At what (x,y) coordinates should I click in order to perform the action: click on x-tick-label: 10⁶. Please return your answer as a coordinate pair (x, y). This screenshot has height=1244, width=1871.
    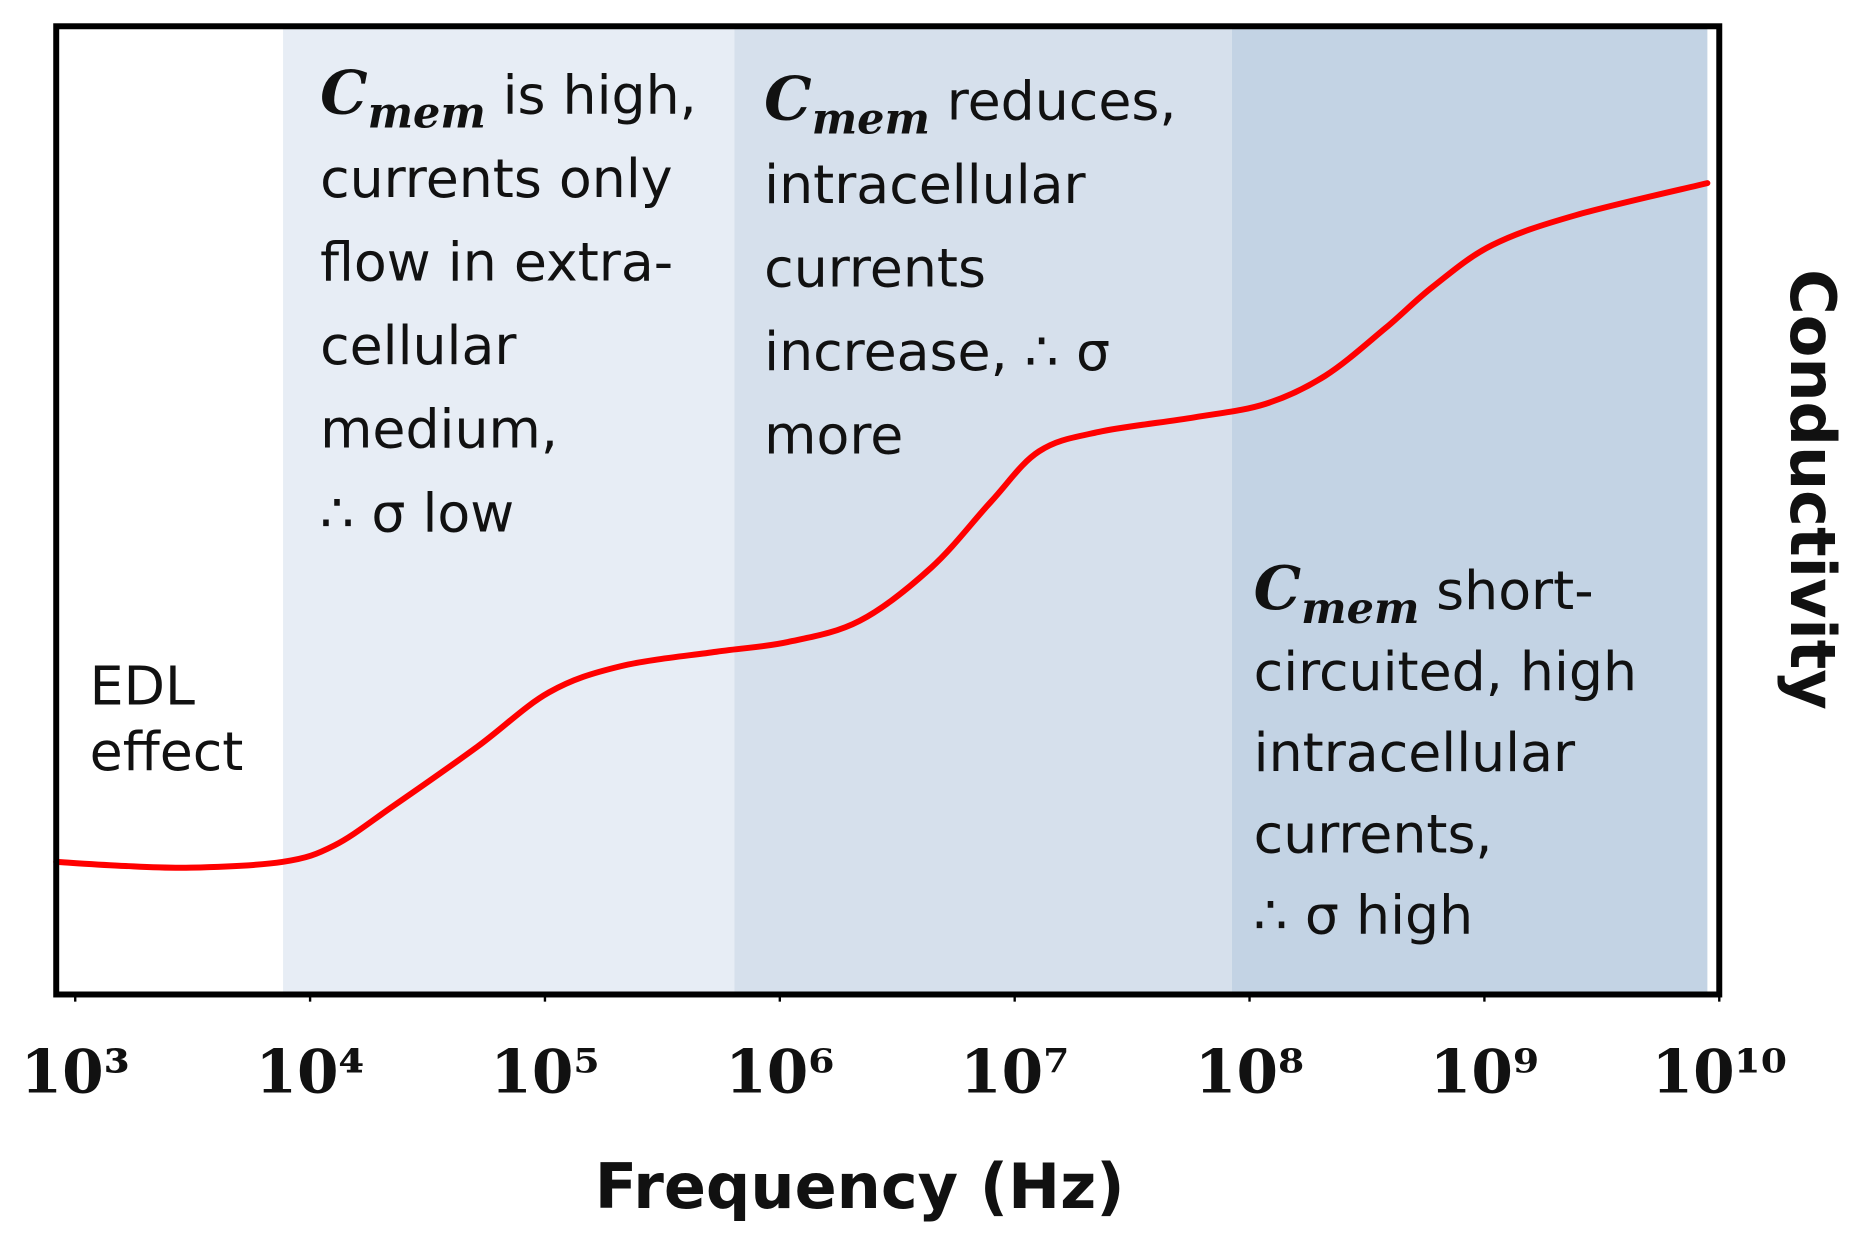
    Looking at the image, I should click on (779, 1072).